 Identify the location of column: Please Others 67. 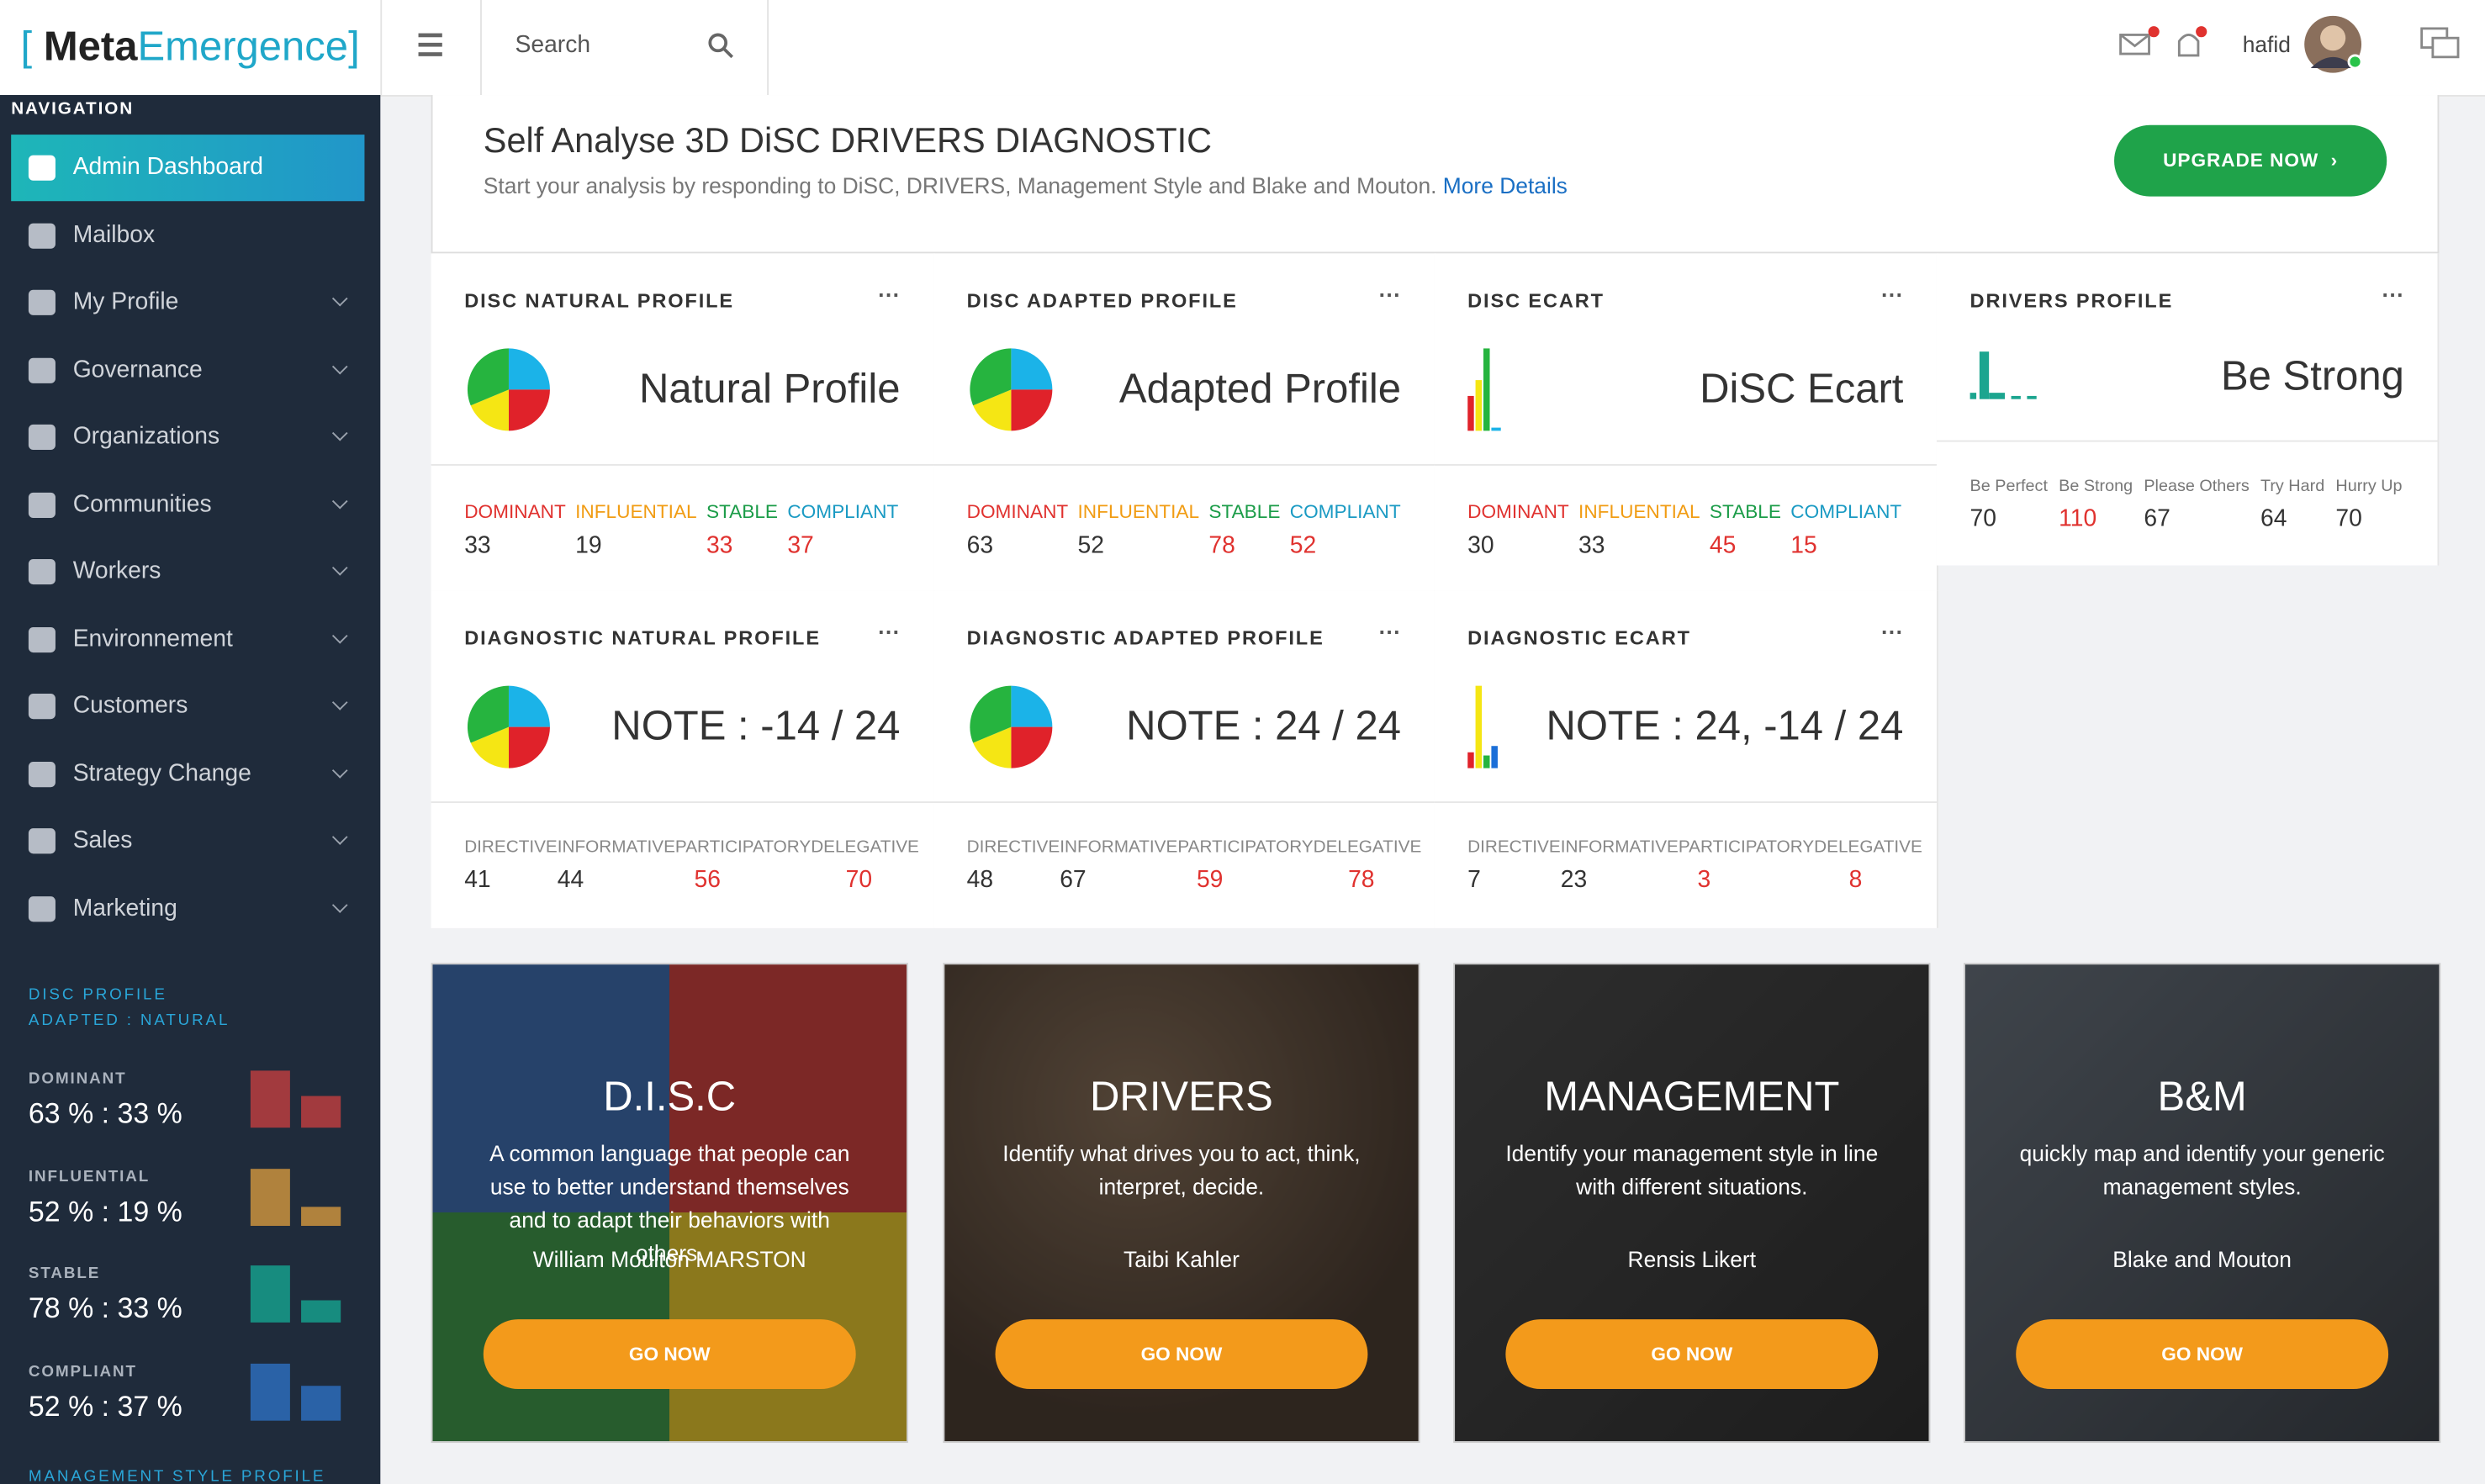
(2196, 504).